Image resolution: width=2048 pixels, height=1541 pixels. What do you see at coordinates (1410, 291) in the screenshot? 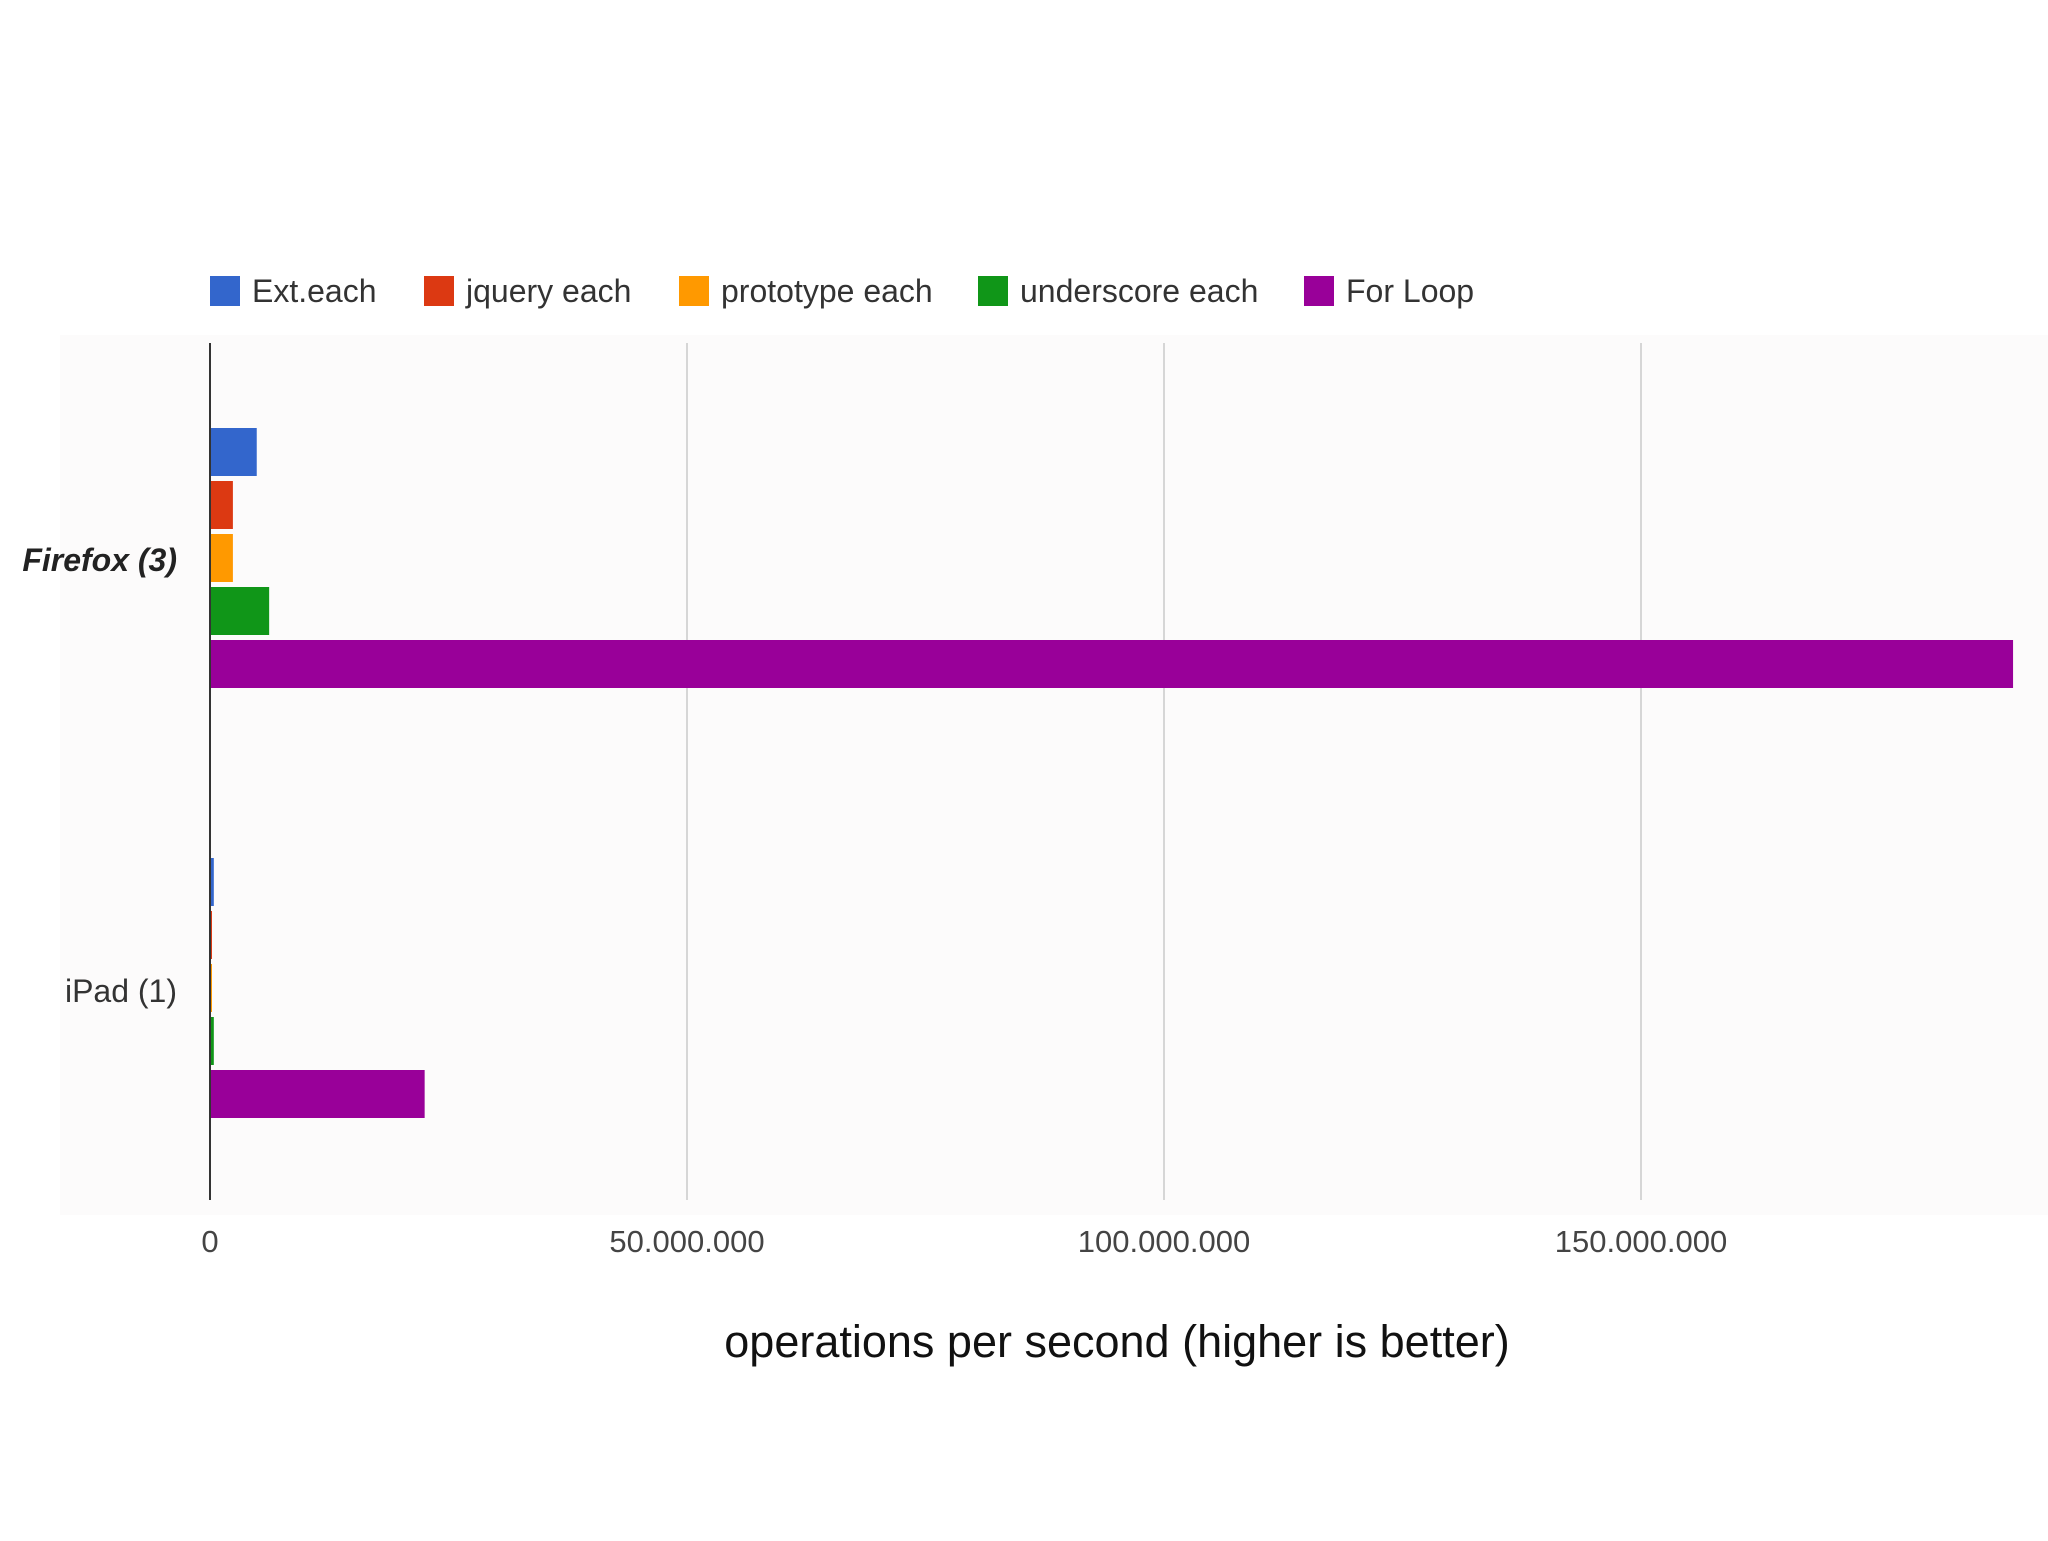
I see `legend-label: For Loop` at bounding box center [1410, 291].